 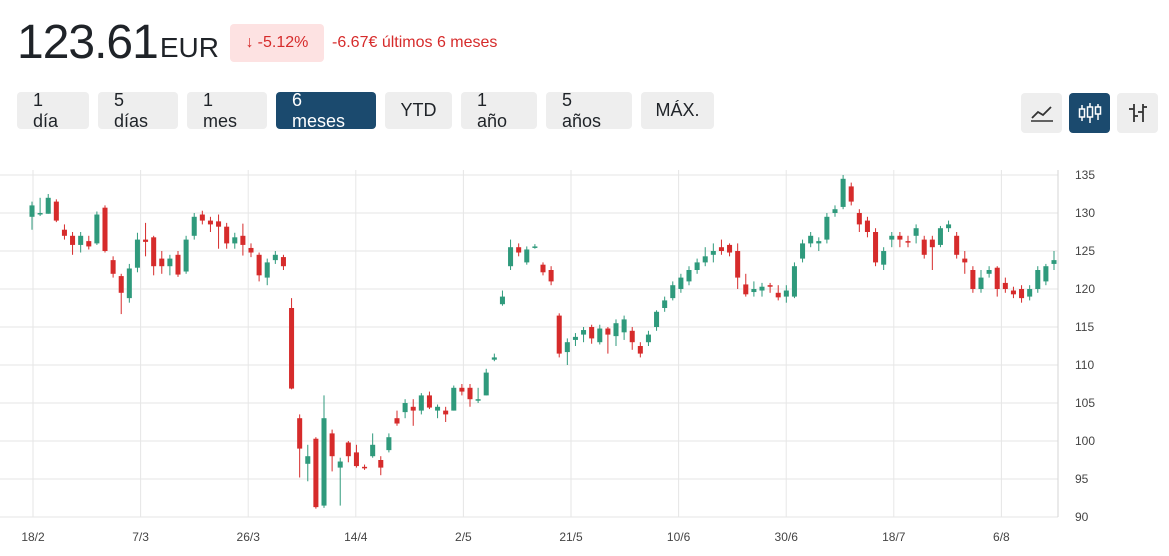 What do you see at coordinates (463, 537) in the screenshot?
I see `x-tick-label: 2/5` at bounding box center [463, 537].